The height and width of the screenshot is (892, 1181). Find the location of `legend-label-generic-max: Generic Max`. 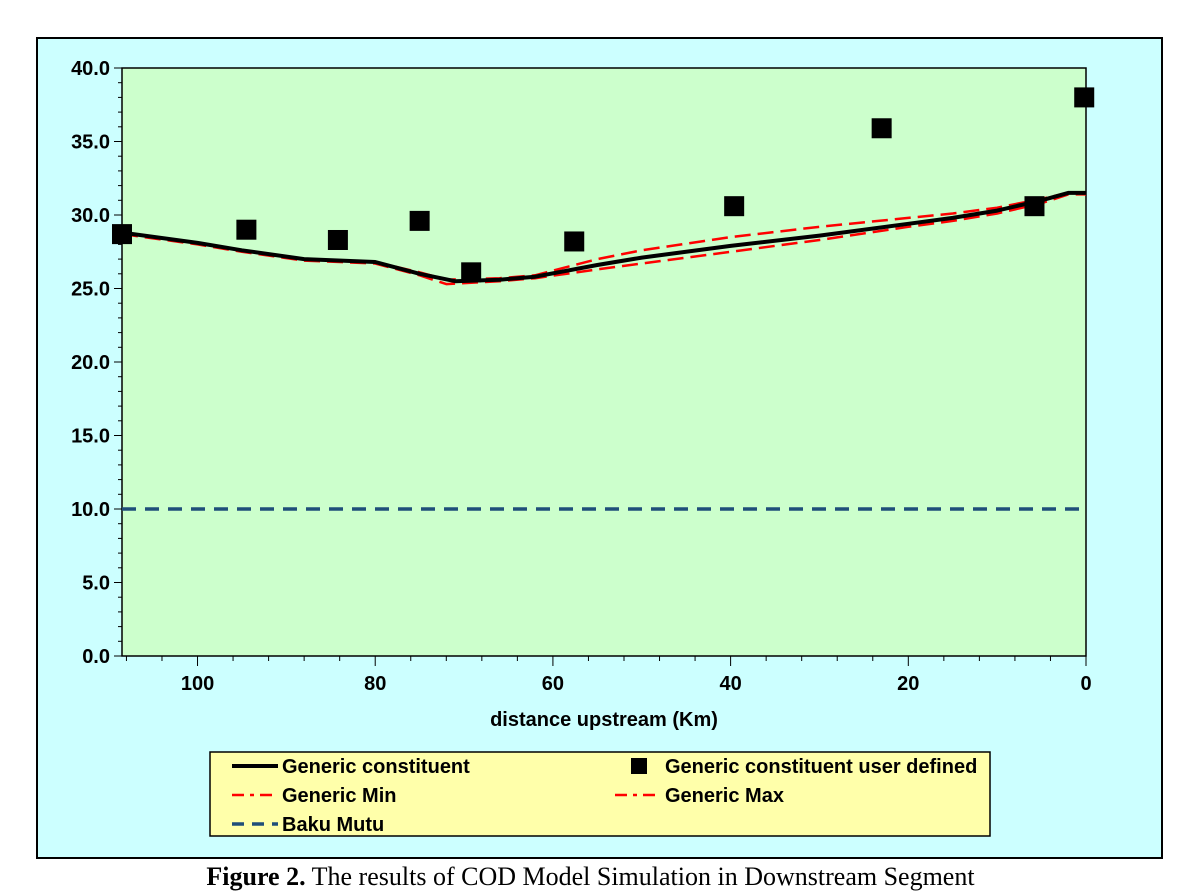

legend-label-generic-max: Generic Max is located at coordinates (724, 796).